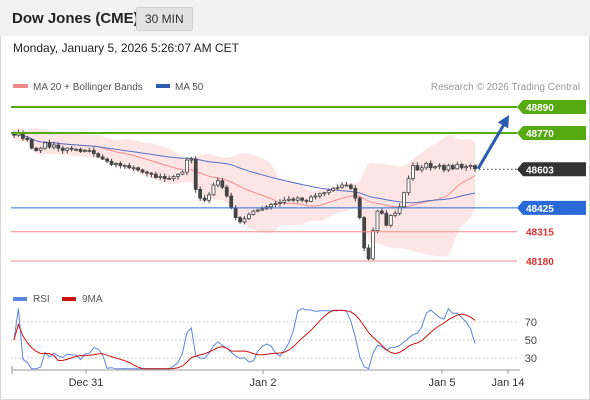 This screenshot has height=400, width=590. What do you see at coordinates (540, 233) in the screenshot?
I see `level-label-support-1: 48315` at bounding box center [540, 233].